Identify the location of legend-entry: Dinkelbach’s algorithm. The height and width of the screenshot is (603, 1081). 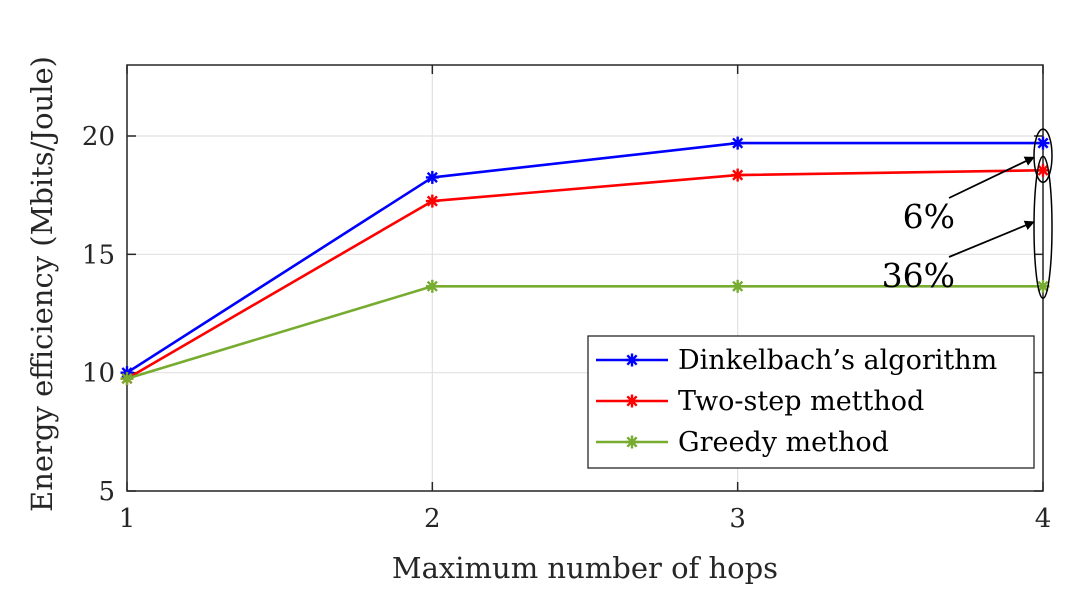
(796, 360).